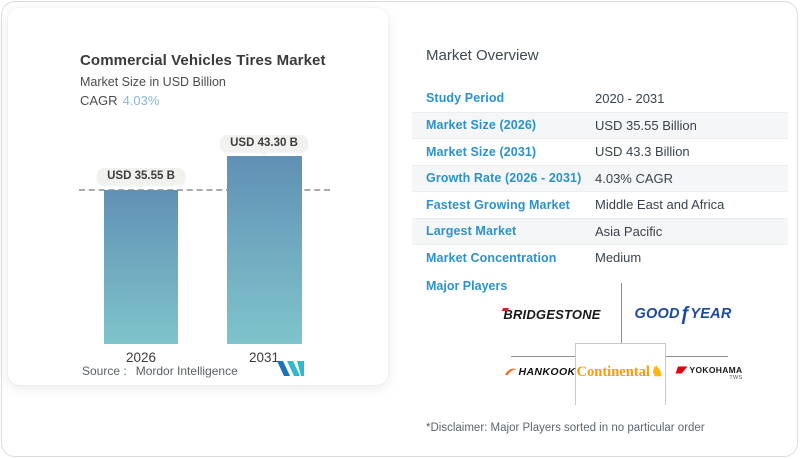 The image size is (800, 459). Describe the element at coordinates (681, 370) in the screenshot. I see `yokohama-flag-icon` at that location.